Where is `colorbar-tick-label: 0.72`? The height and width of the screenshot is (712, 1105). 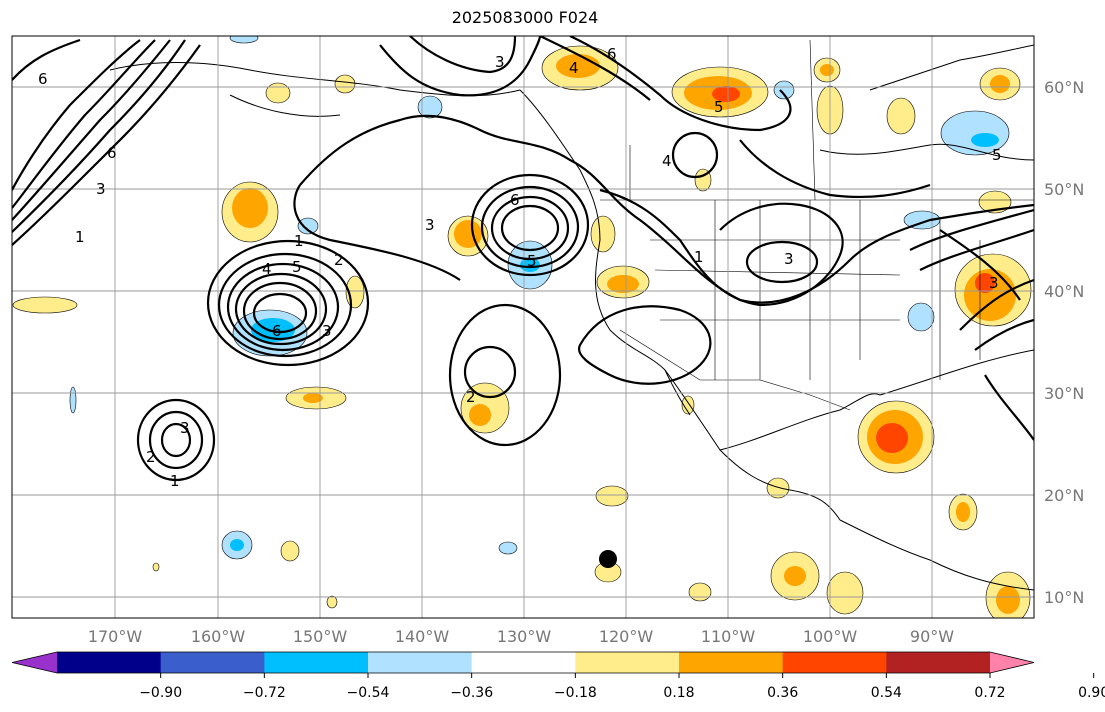
colorbar-tick-label: 0.72 is located at coordinates (989, 693).